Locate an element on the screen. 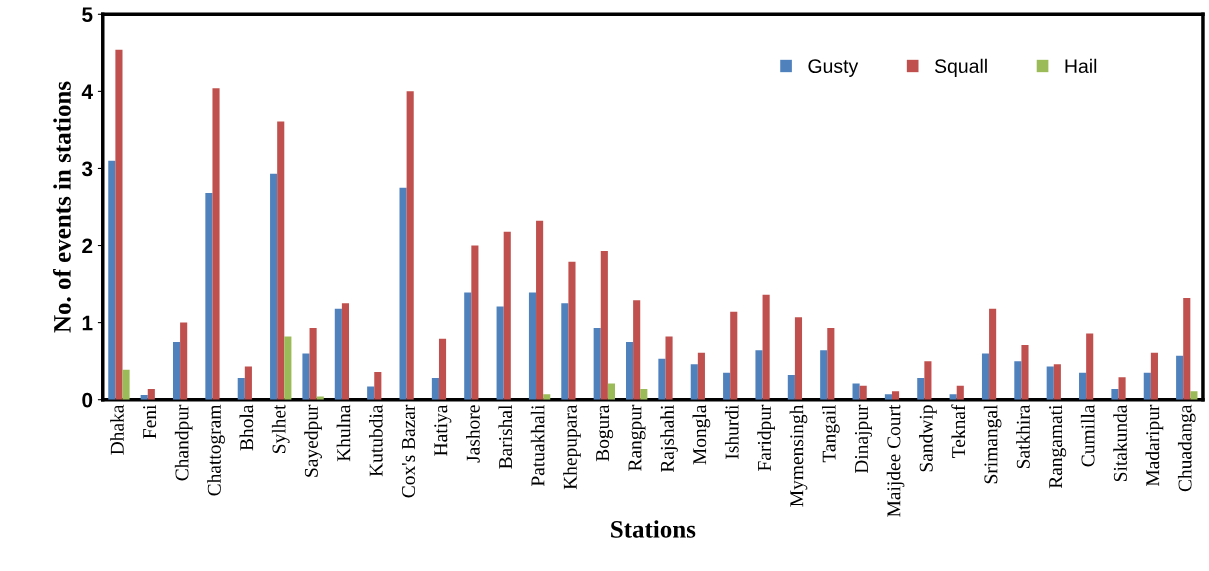 The image size is (1209, 571). x-tick-label: Tangail is located at coordinates (830, 433).